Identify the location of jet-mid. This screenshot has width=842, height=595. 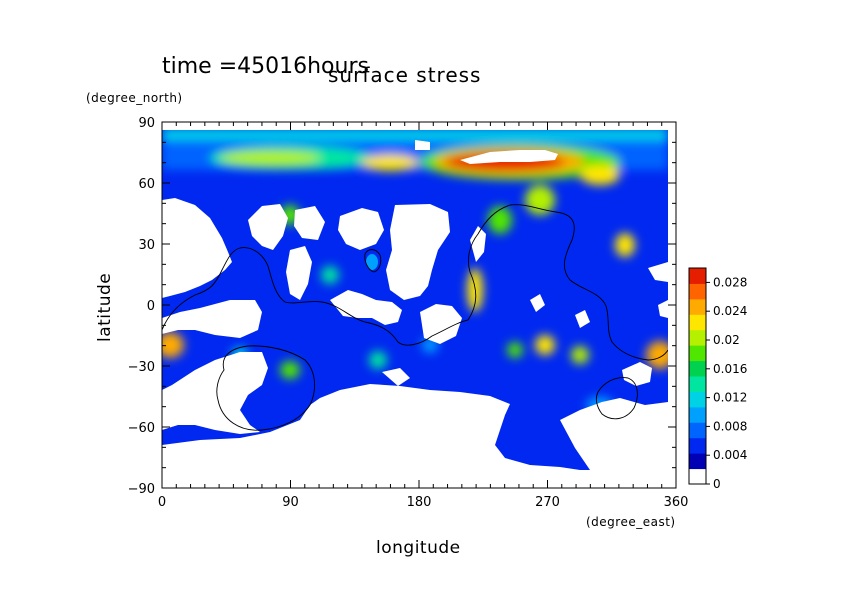
(390, 163).